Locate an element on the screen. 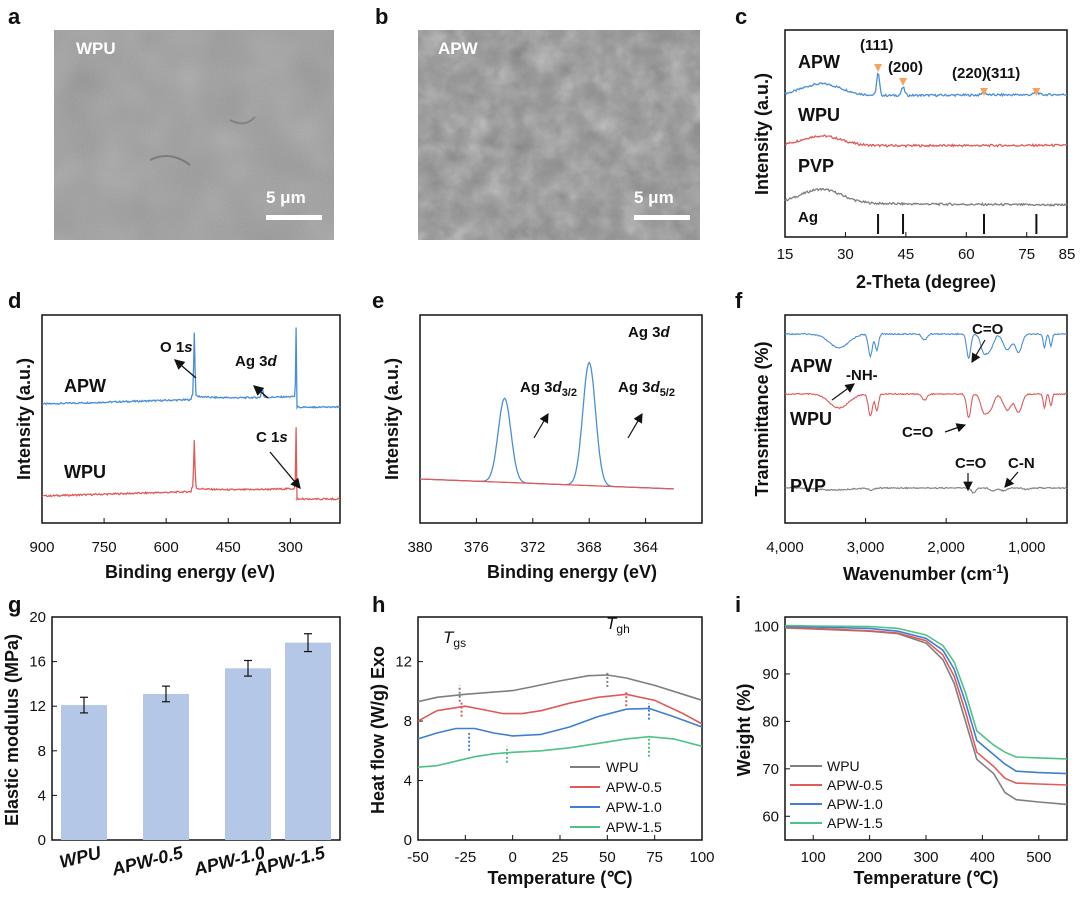 The width and height of the screenshot is (1080, 899). arrow-c1s is located at coordinates (285, 470).